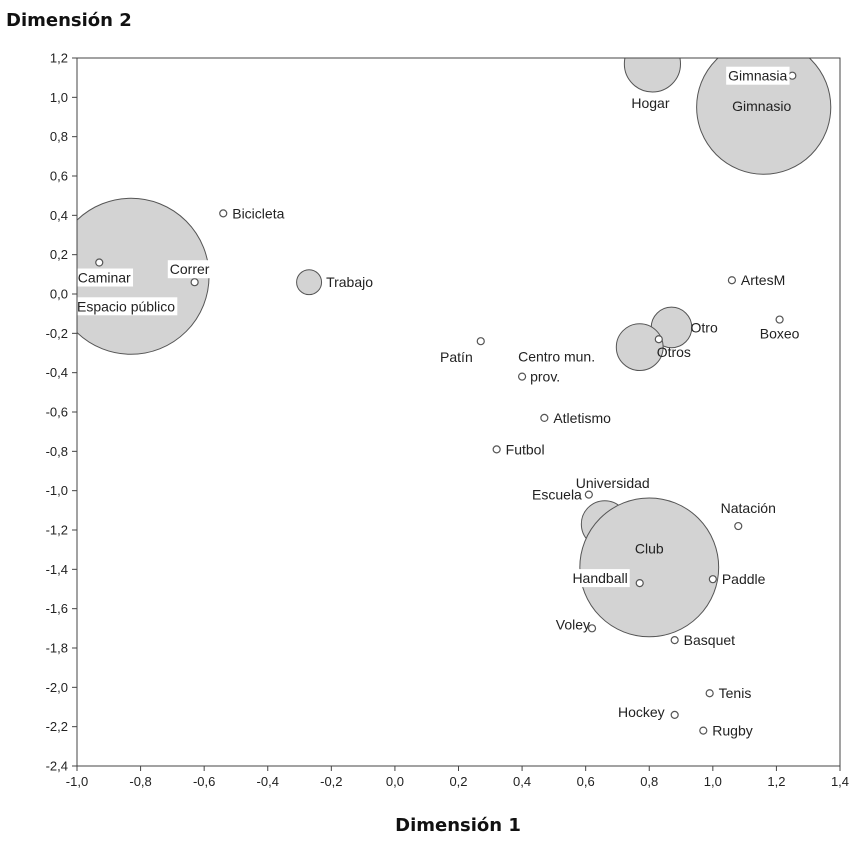 The width and height of the screenshot is (853, 843). I want to click on y-tick-label: 0,2, so click(59, 254).